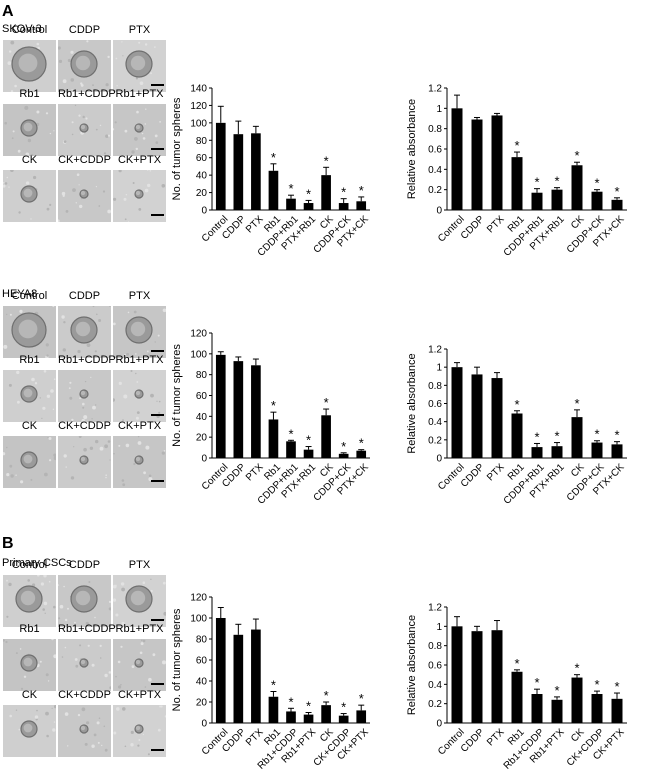 The image size is (650, 776). I want to click on y-tick-label: 1, so click(439, 627).